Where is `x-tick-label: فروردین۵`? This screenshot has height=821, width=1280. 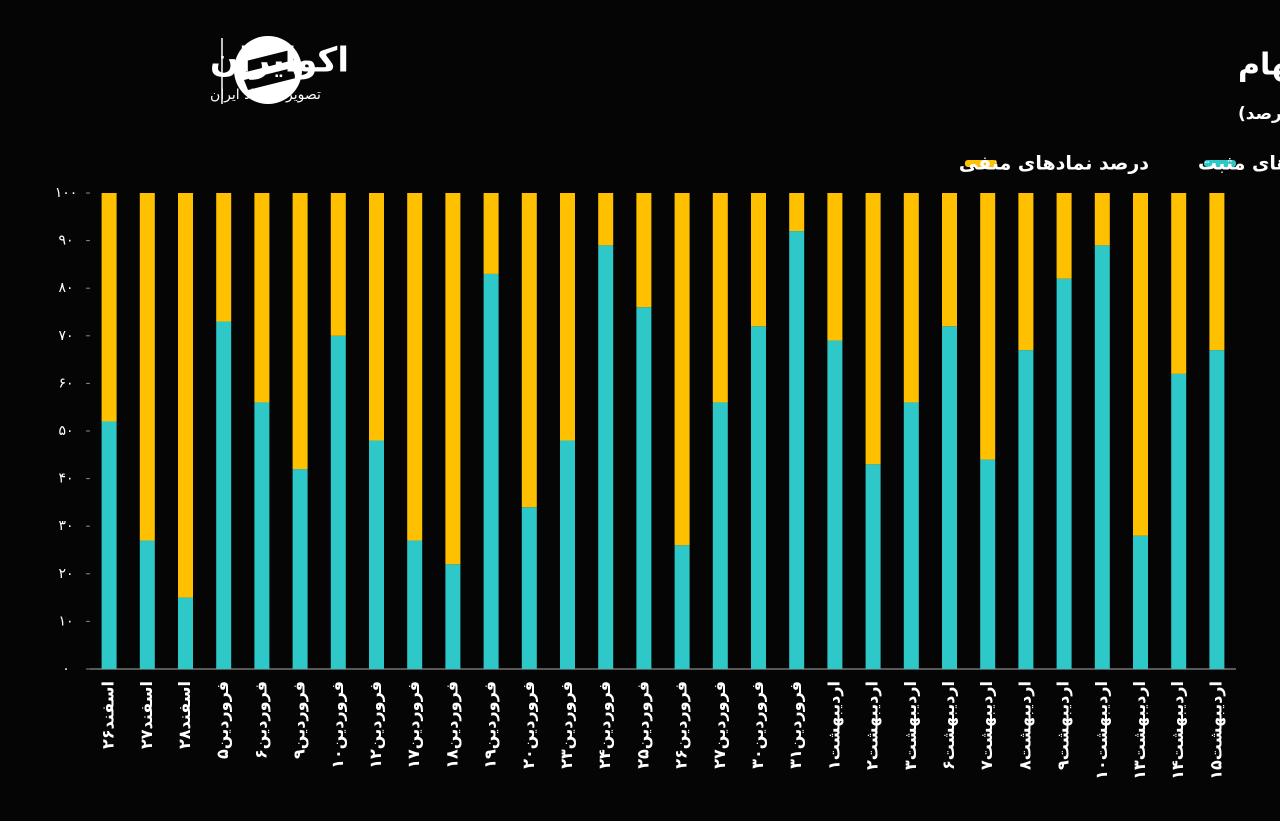 x-tick-label: فروردین۵ is located at coordinates (222, 720).